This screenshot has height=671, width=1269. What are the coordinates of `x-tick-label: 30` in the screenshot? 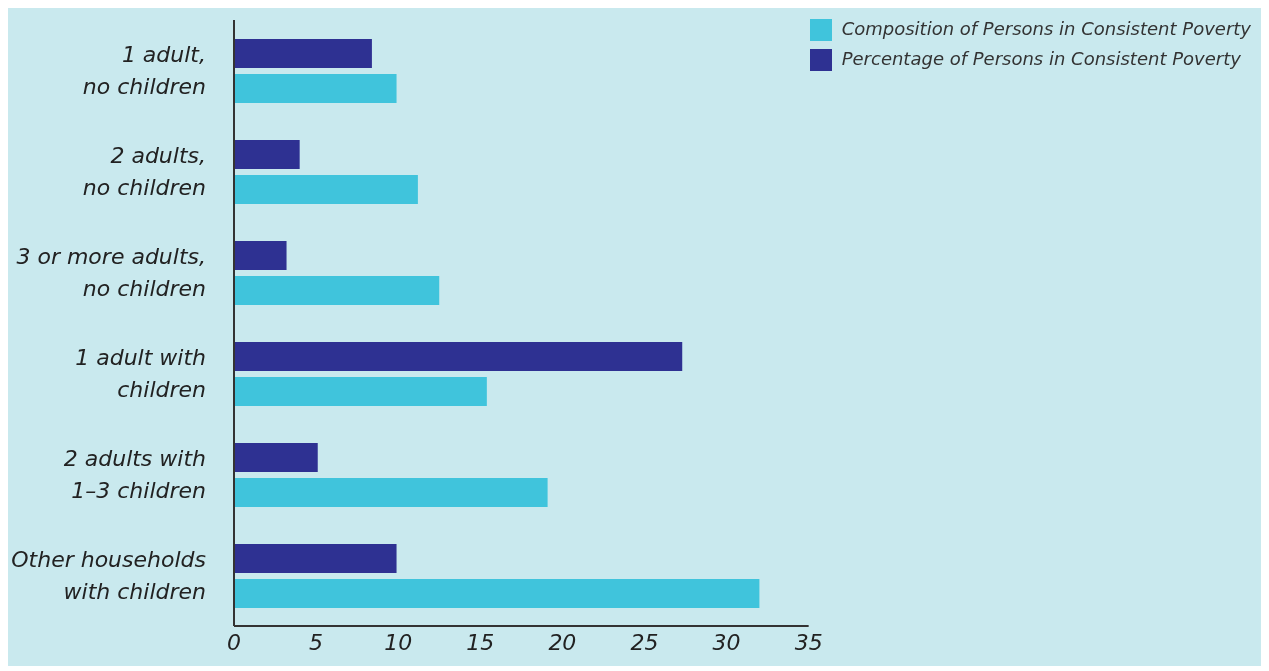 It's located at (726, 642).